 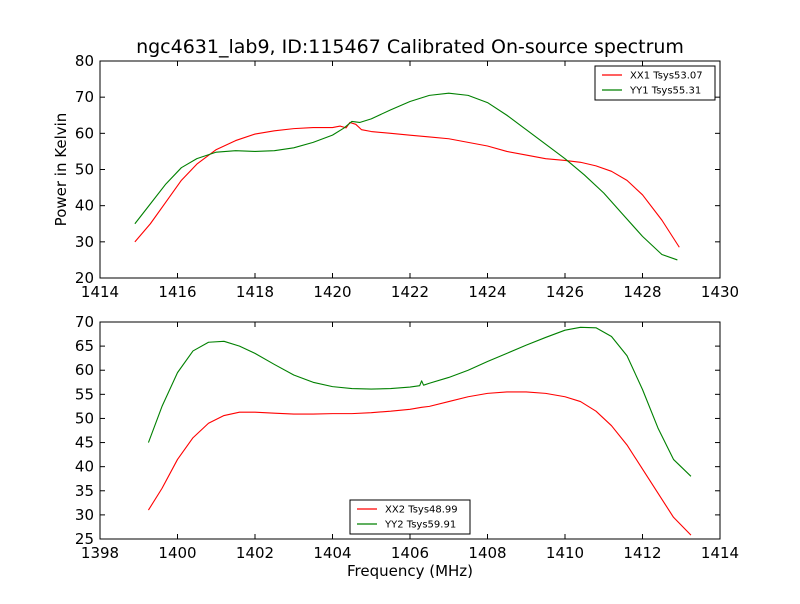 I want to click on x-tick-label: 1416, so click(x=177, y=292).